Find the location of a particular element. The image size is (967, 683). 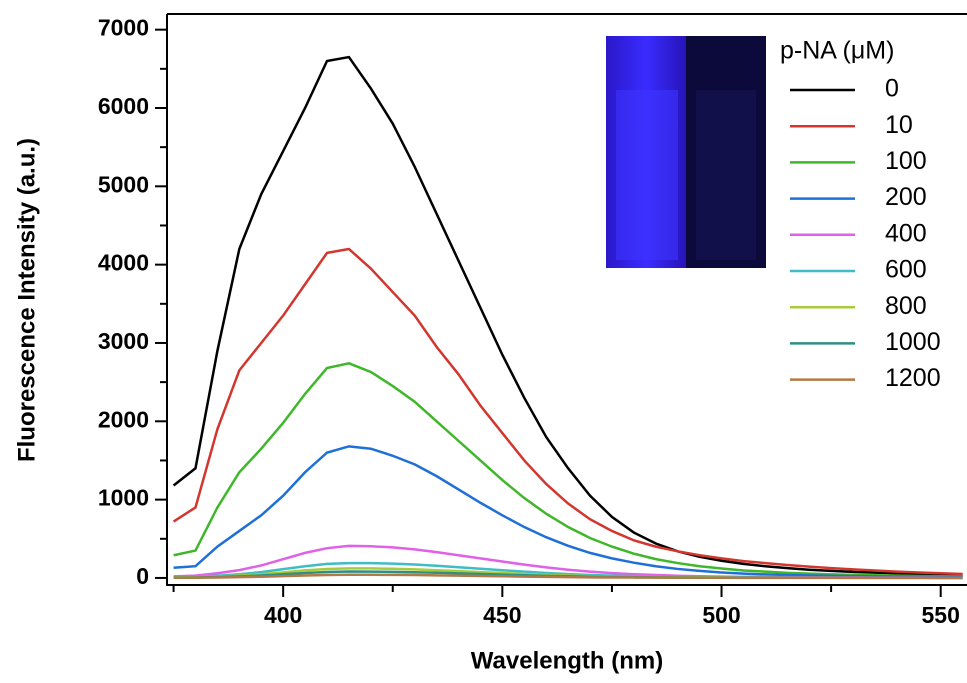

legend-label: 1200 is located at coordinates (913, 378).